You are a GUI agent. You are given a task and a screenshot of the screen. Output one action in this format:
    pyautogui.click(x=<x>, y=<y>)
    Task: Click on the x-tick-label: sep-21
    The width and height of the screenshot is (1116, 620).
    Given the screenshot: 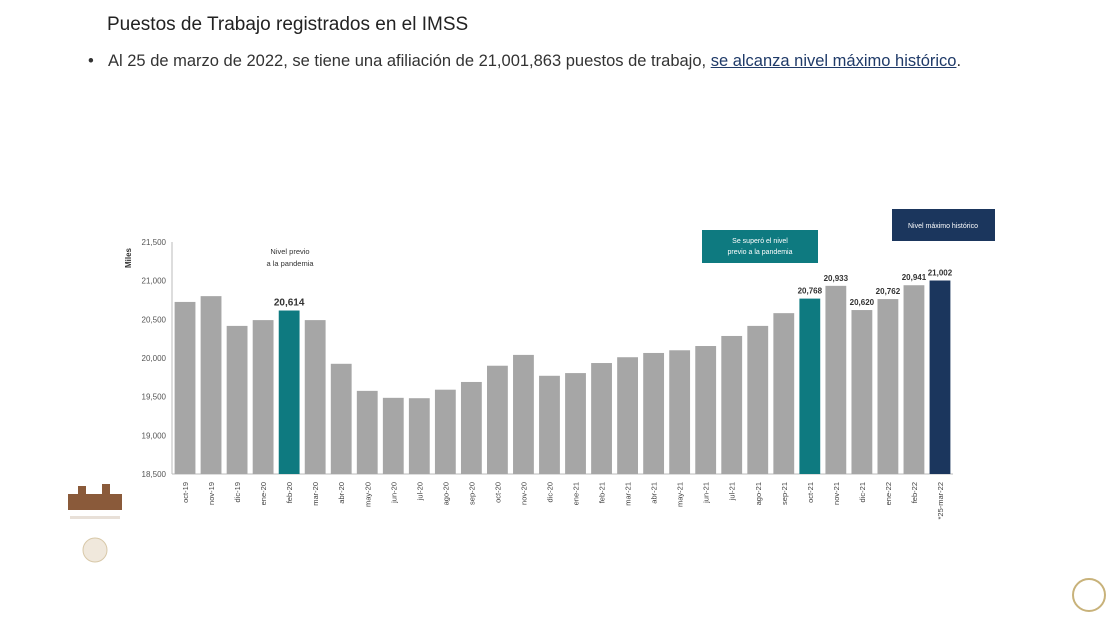 What is the action you would take?
    pyautogui.click(x=784, y=493)
    